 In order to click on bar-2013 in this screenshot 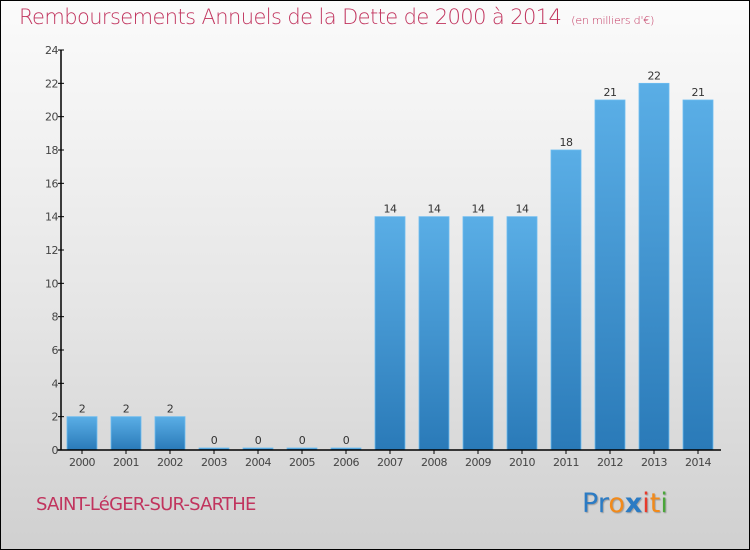, I will do `click(654, 266)`.